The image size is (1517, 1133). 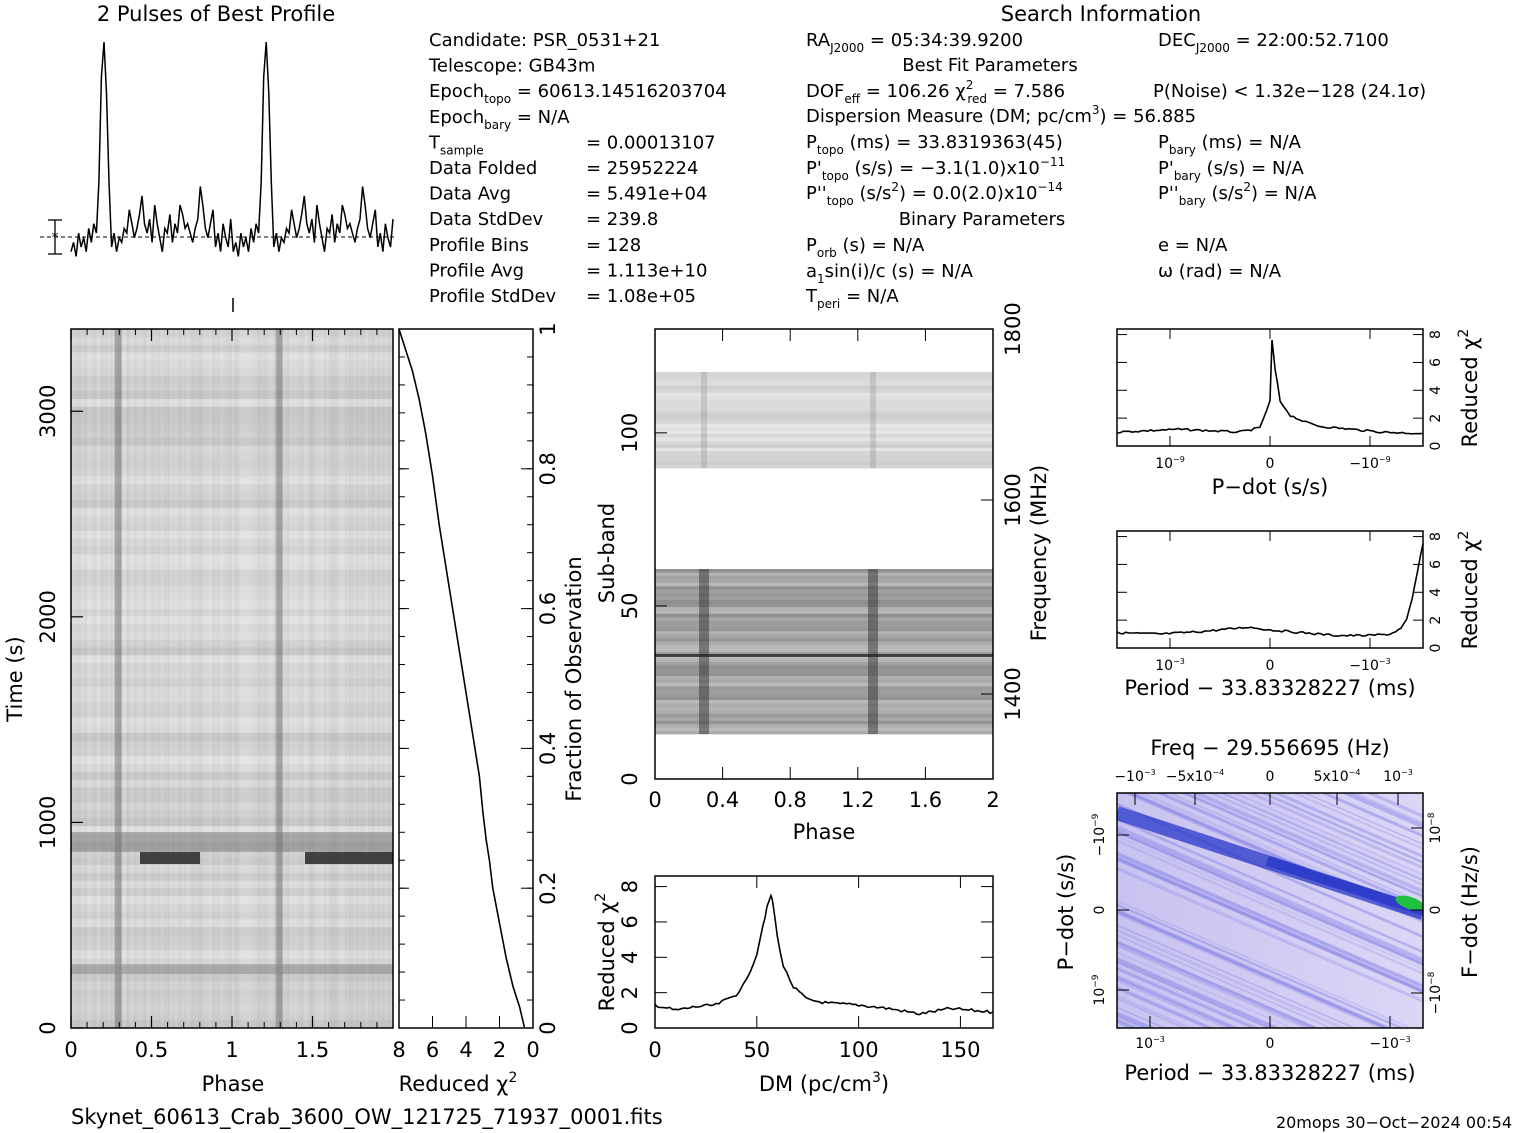 I want to click on chi-time-ylabel: Fraction of Observation, so click(x=574, y=678).